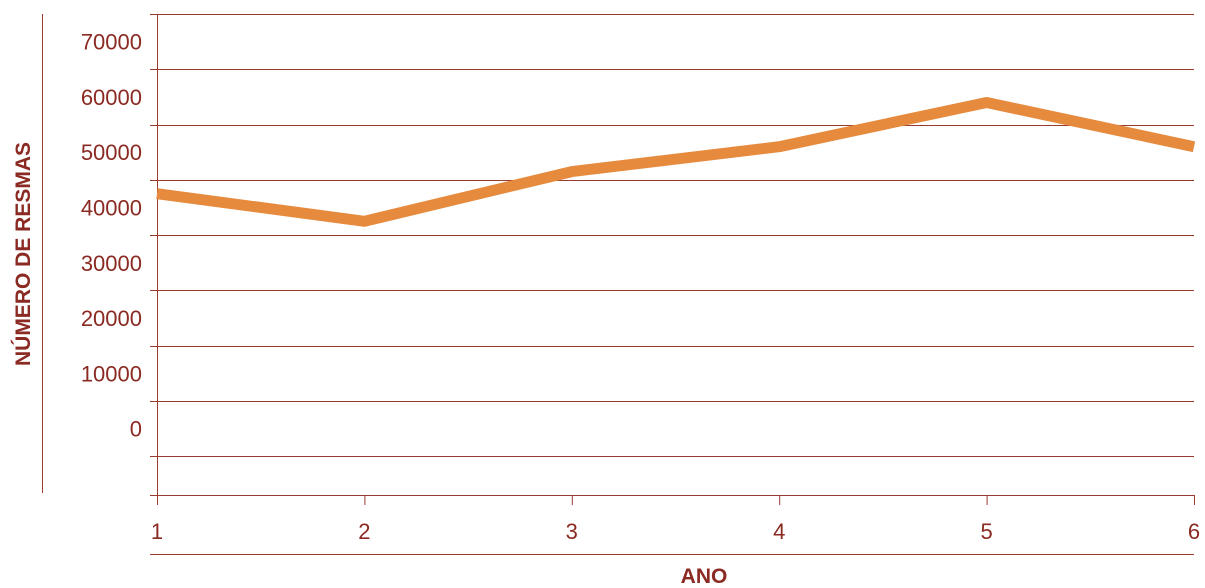 The width and height of the screenshot is (1205, 588). What do you see at coordinates (675, 531) in the screenshot?
I see `x-tick-labels: 1 2 3 4 5 6` at bounding box center [675, 531].